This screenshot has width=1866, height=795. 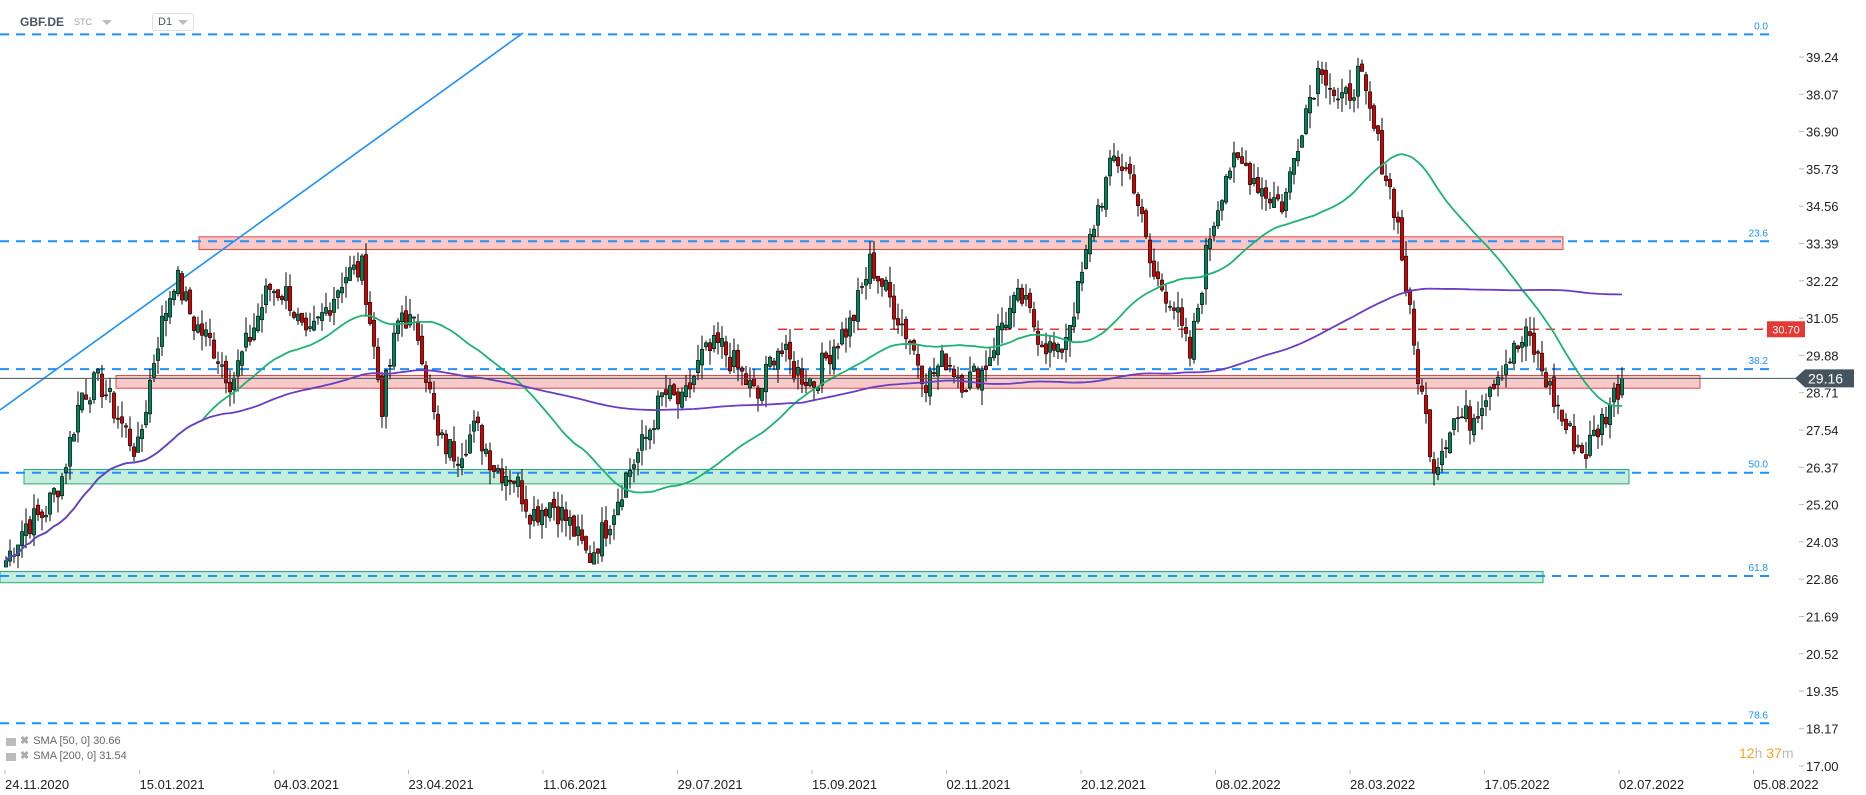 What do you see at coordinates (1759, 233) in the screenshot?
I see `fib-label: 23.6` at bounding box center [1759, 233].